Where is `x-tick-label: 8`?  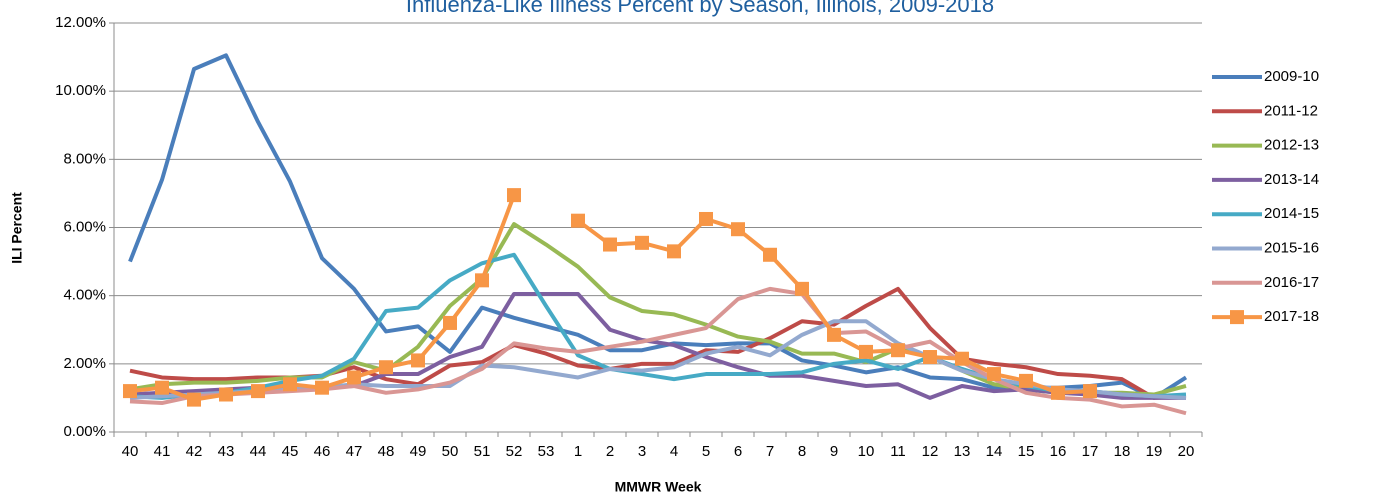
x-tick-label: 8 is located at coordinates (802, 451).